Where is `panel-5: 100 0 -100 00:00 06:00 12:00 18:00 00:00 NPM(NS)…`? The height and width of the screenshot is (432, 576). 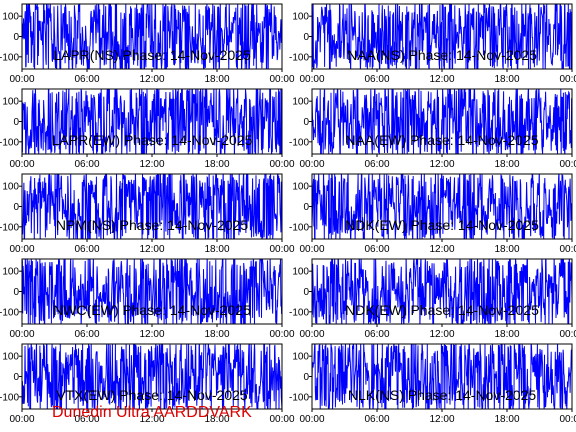
panel-5: 100 0 -100 00:00 06:00 12:00 18:00 00:00 NPM(NS)… is located at coordinates (147, 214).